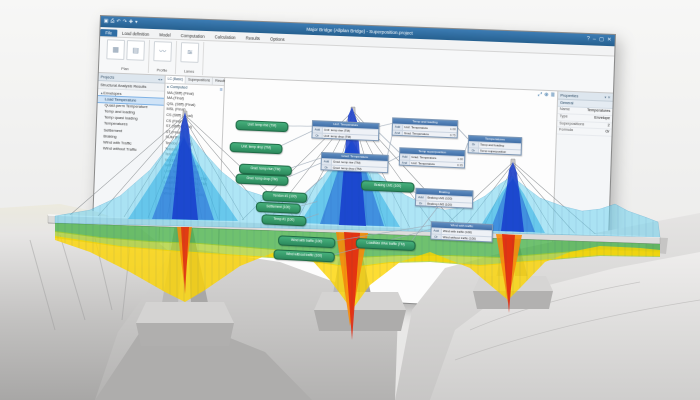 The height and width of the screenshot is (400, 700). Describe the element at coordinates (80, 282) in the screenshot. I see `cliff-streaks` at that location.